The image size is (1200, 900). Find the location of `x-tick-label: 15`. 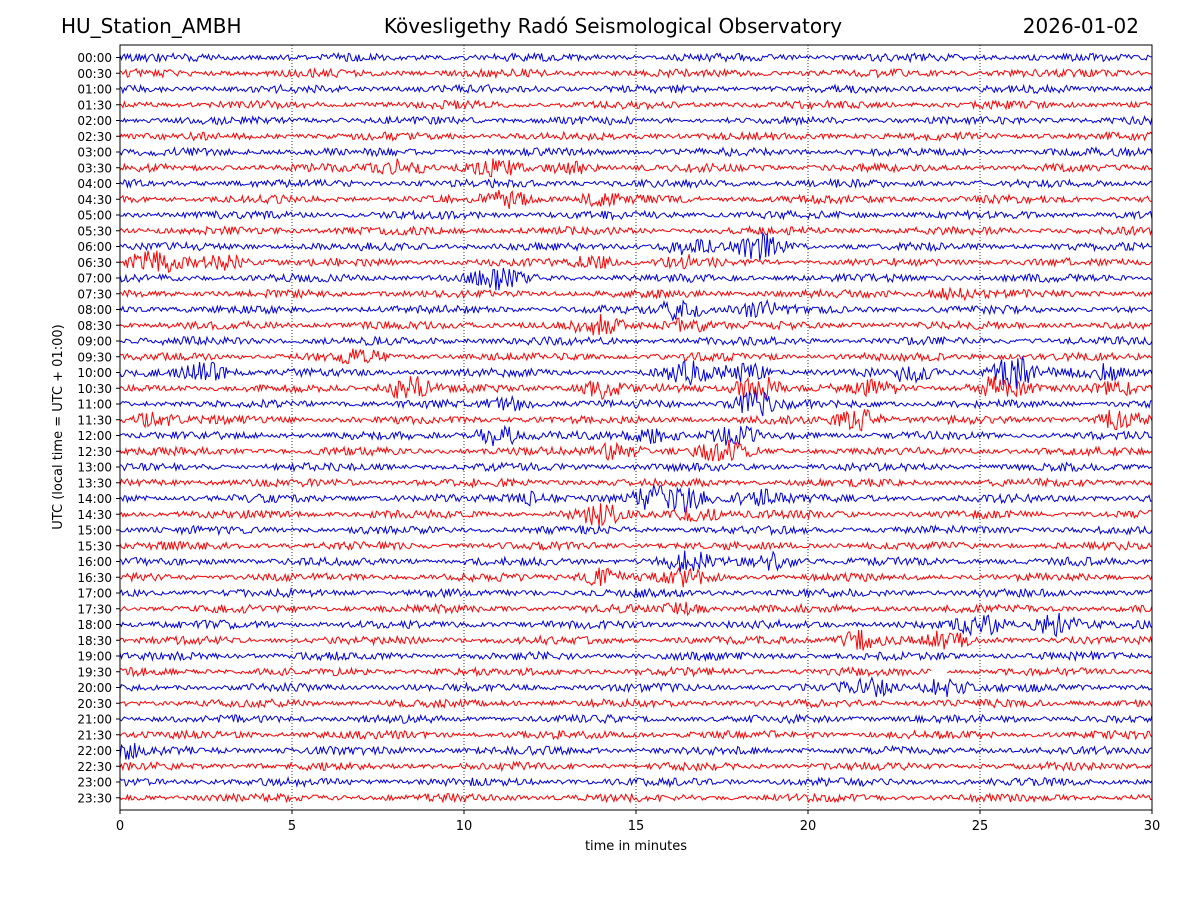

x-tick-label: 15 is located at coordinates (636, 826).